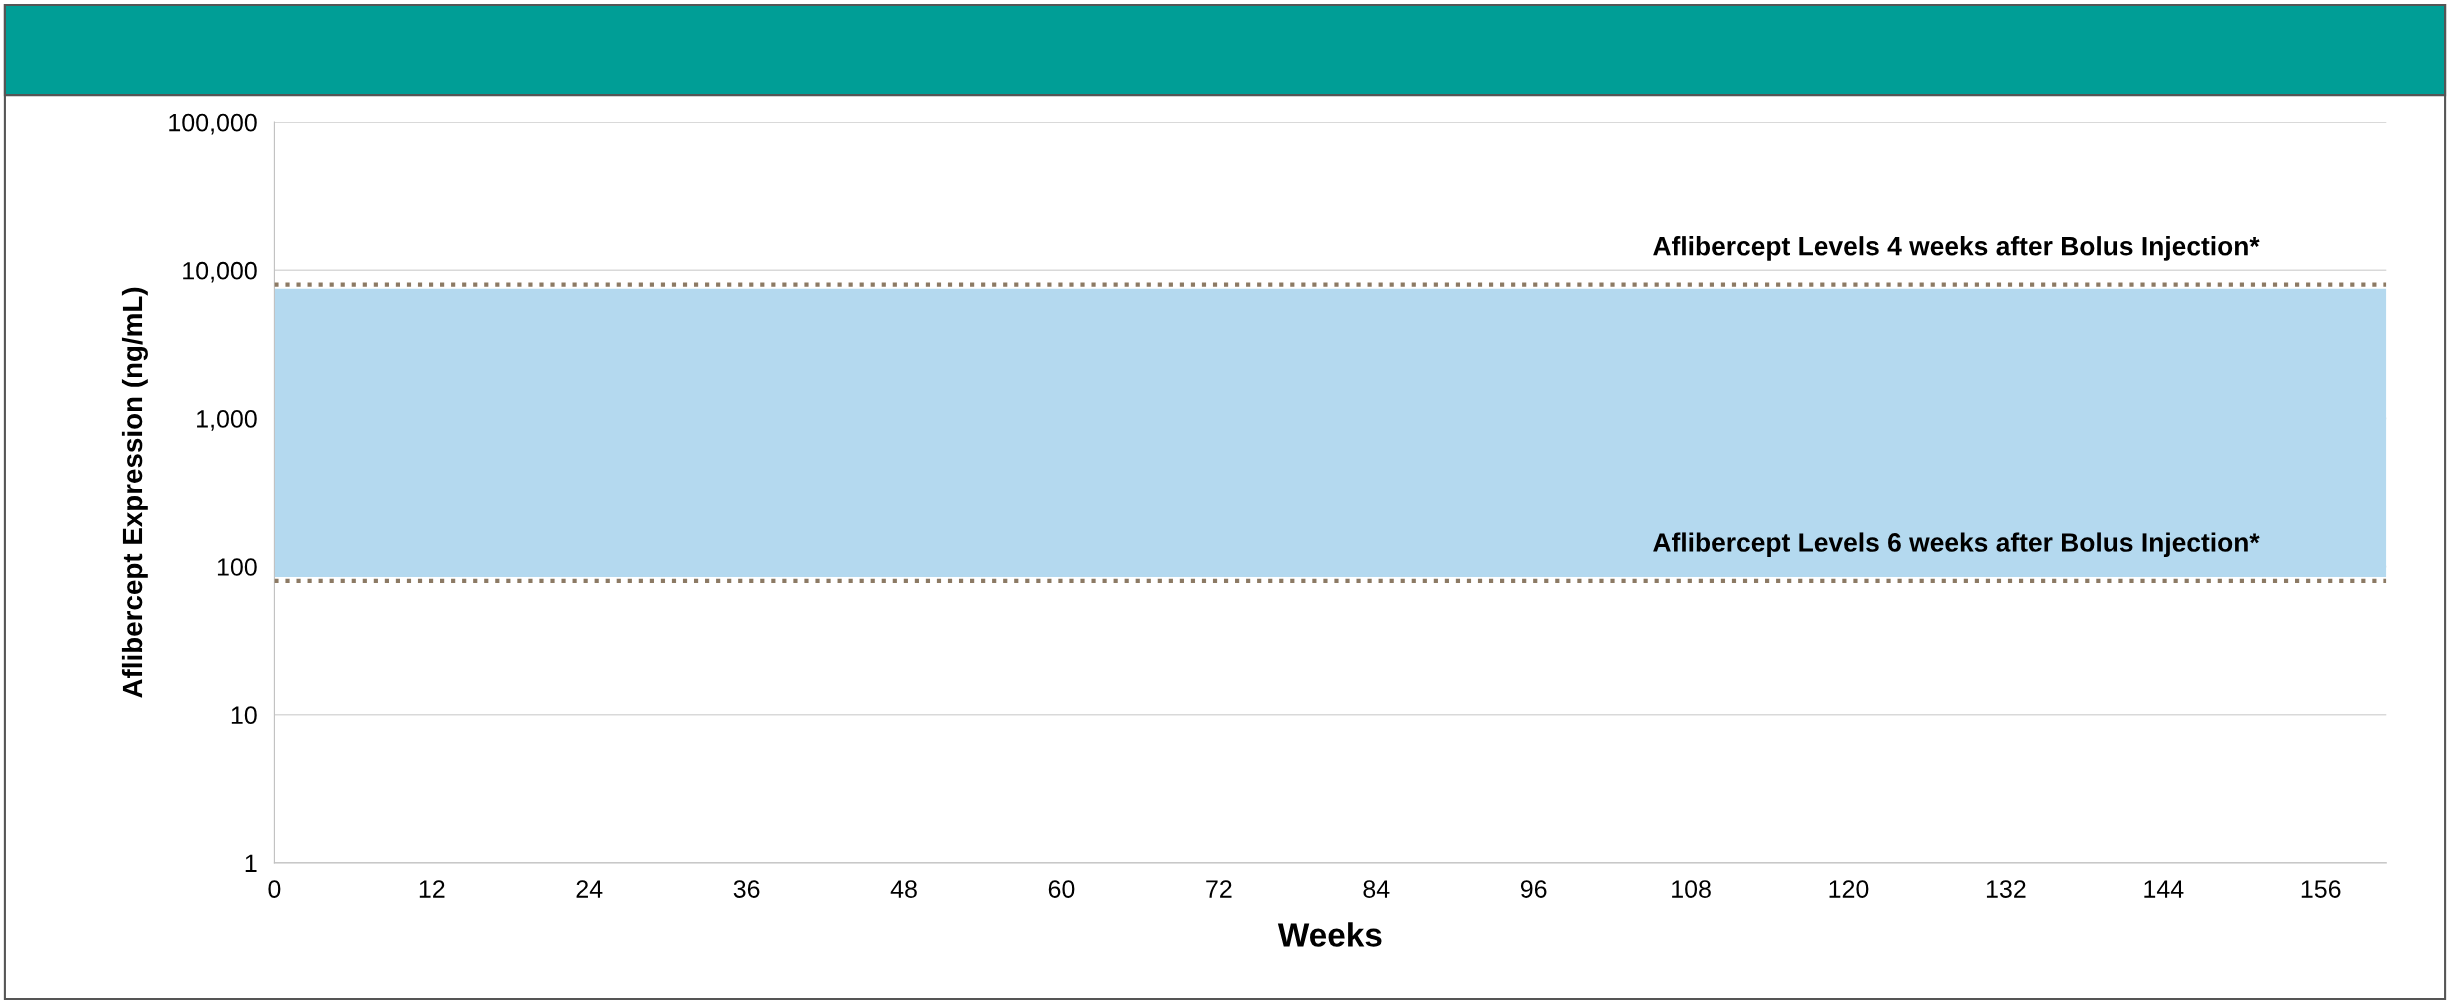 The image size is (2450, 1001). Describe the element at coordinates (2006, 889) in the screenshot. I see `x-tick-label: 132` at that location.